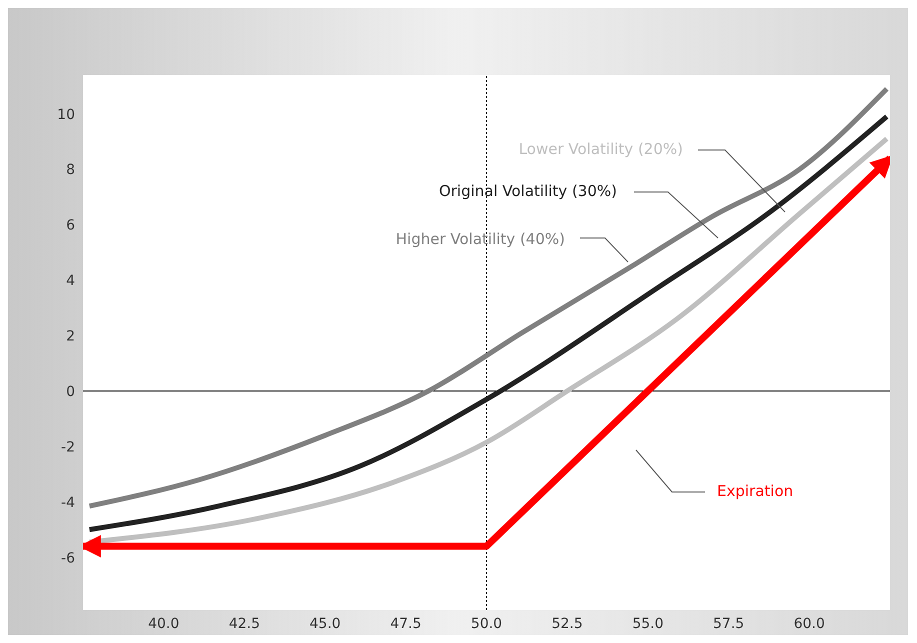  I want to click on y-tick-label: -6, so click(68, 558).